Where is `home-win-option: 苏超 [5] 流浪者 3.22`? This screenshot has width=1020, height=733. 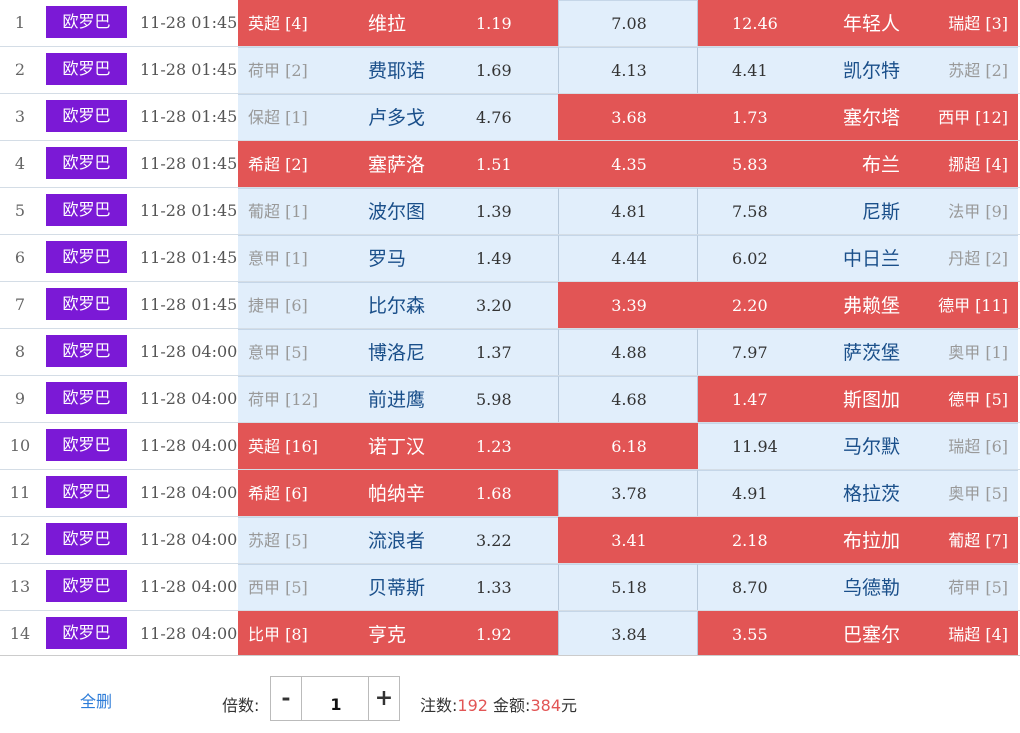 home-win-option: 苏超 [5] 流浪者 3.22 is located at coordinates (398, 540).